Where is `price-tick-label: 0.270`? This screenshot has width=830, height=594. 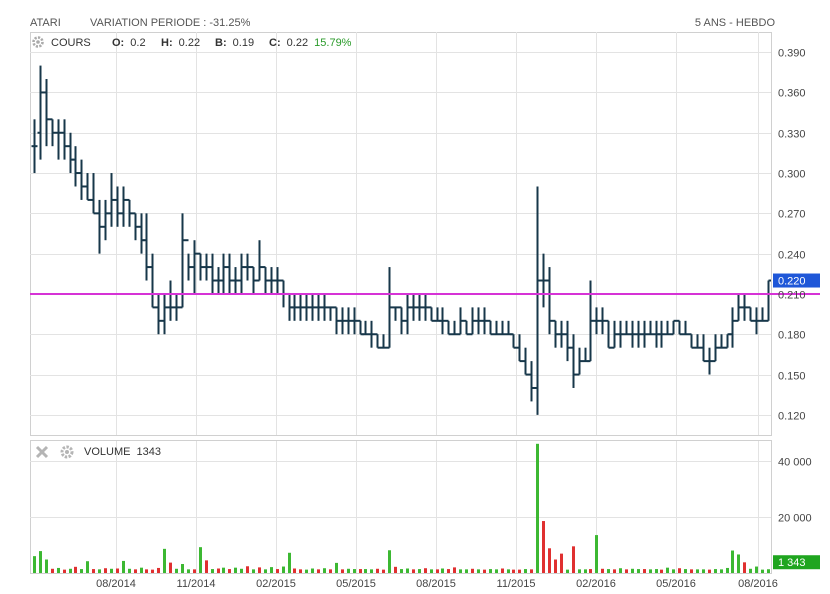
price-tick-label: 0.270 is located at coordinates (792, 215).